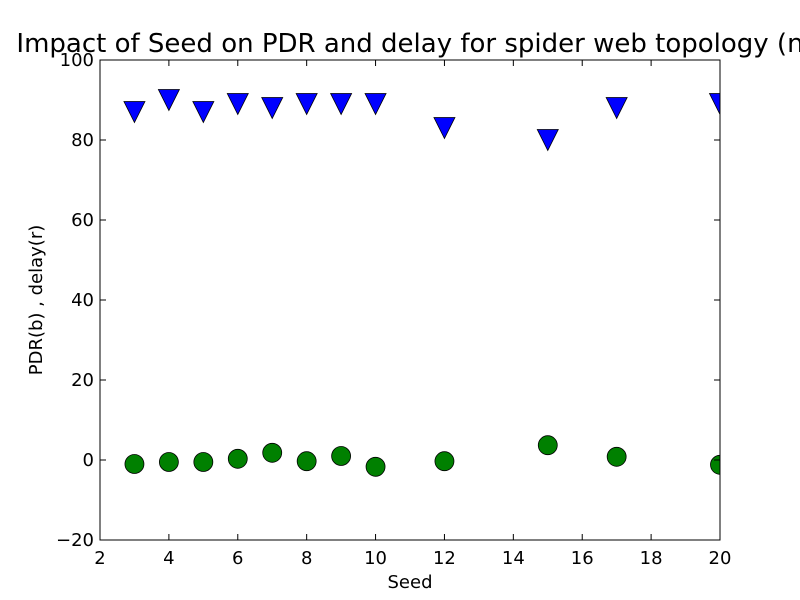  Describe the element at coordinates (77, 60) in the screenshot. I see `y-tick-label: 100` at that location.